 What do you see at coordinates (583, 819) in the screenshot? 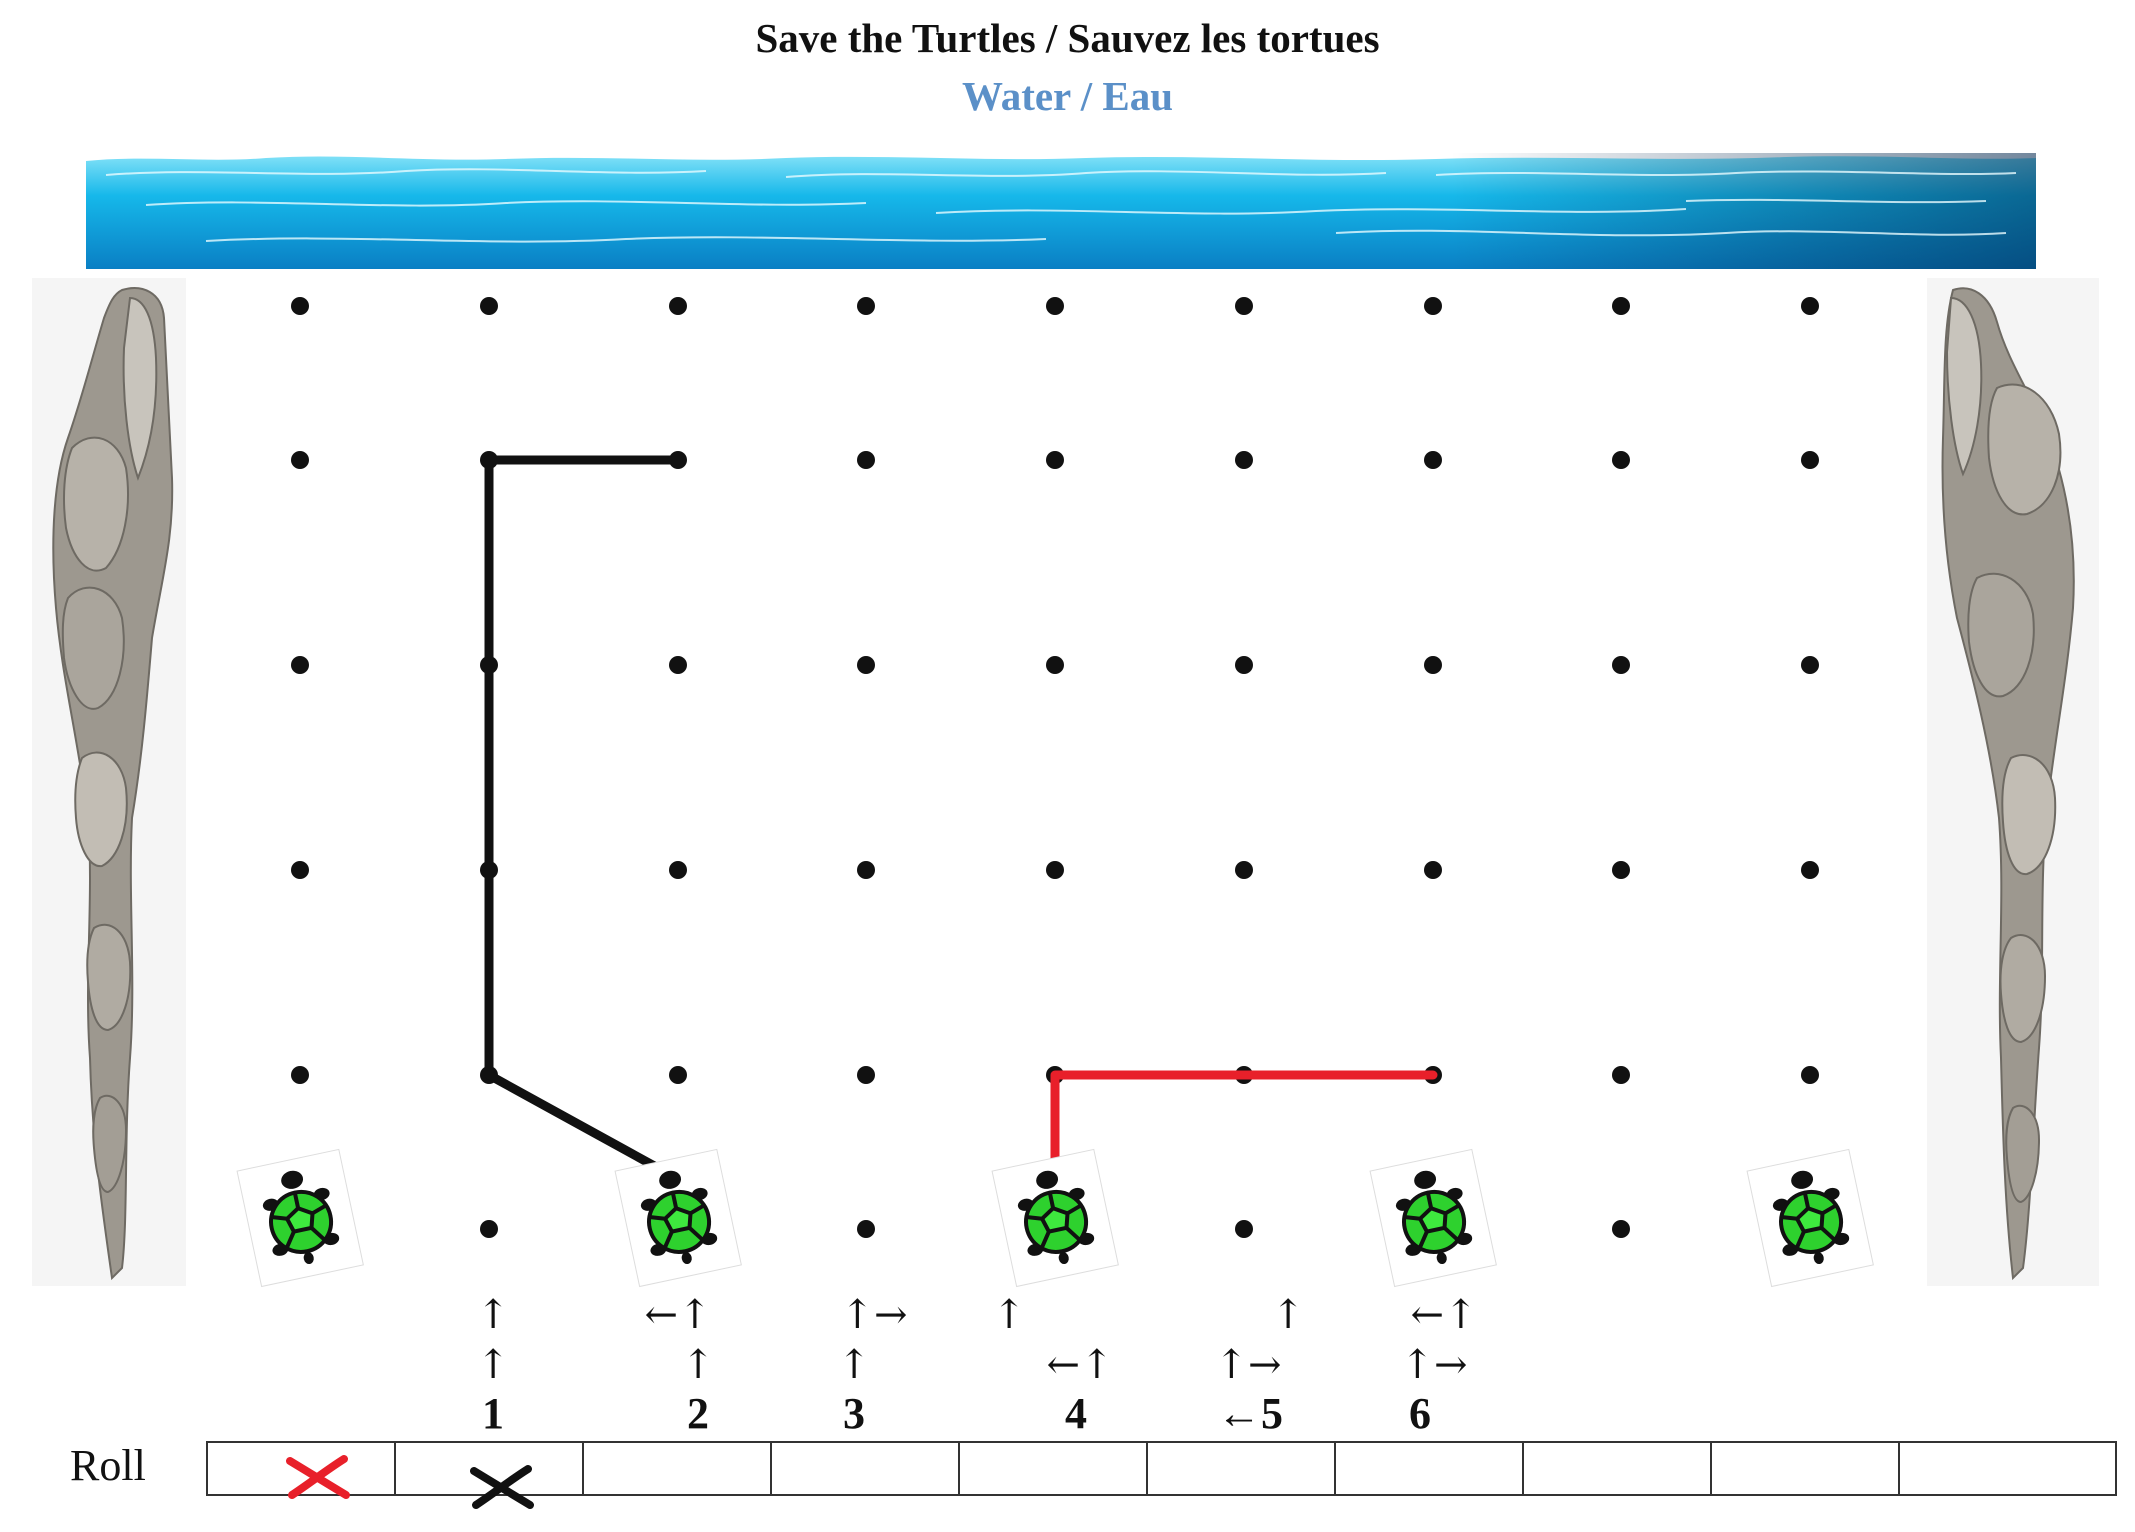
I see `black-path` at bounding box center [583, 819].